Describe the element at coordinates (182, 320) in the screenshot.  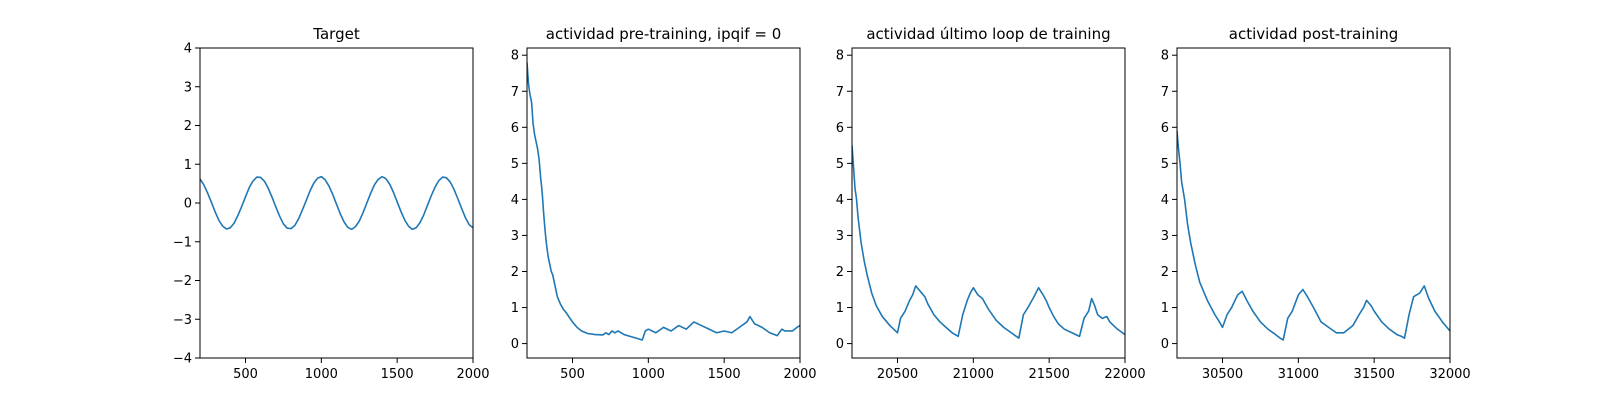
I see `y-tick-label: −3` at that location.